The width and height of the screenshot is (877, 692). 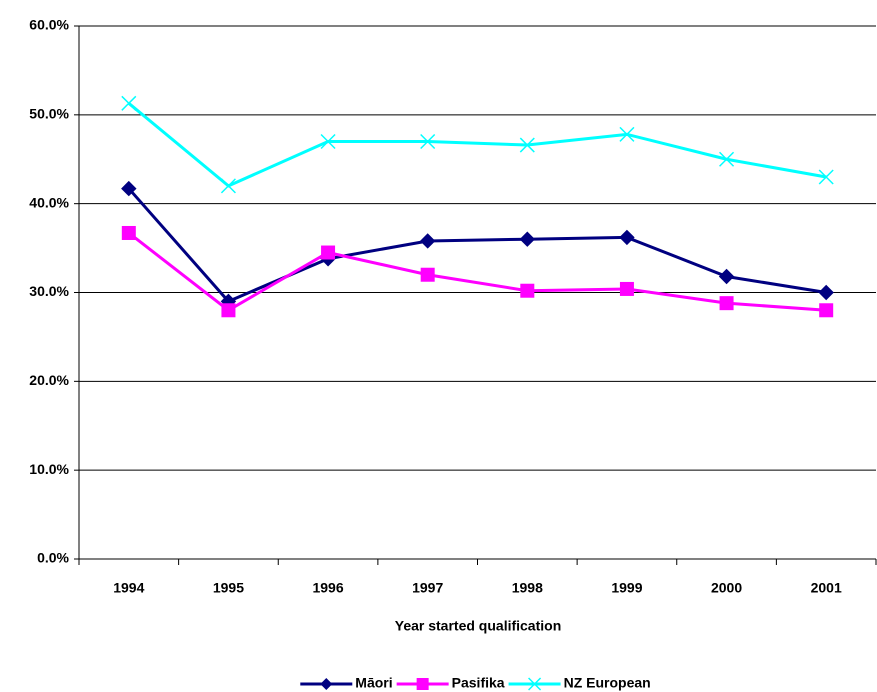 What do you see at coordinates (607, 683) in the screenshot?
I see `legend-label: NZ European` at bounding box center [607, 683].